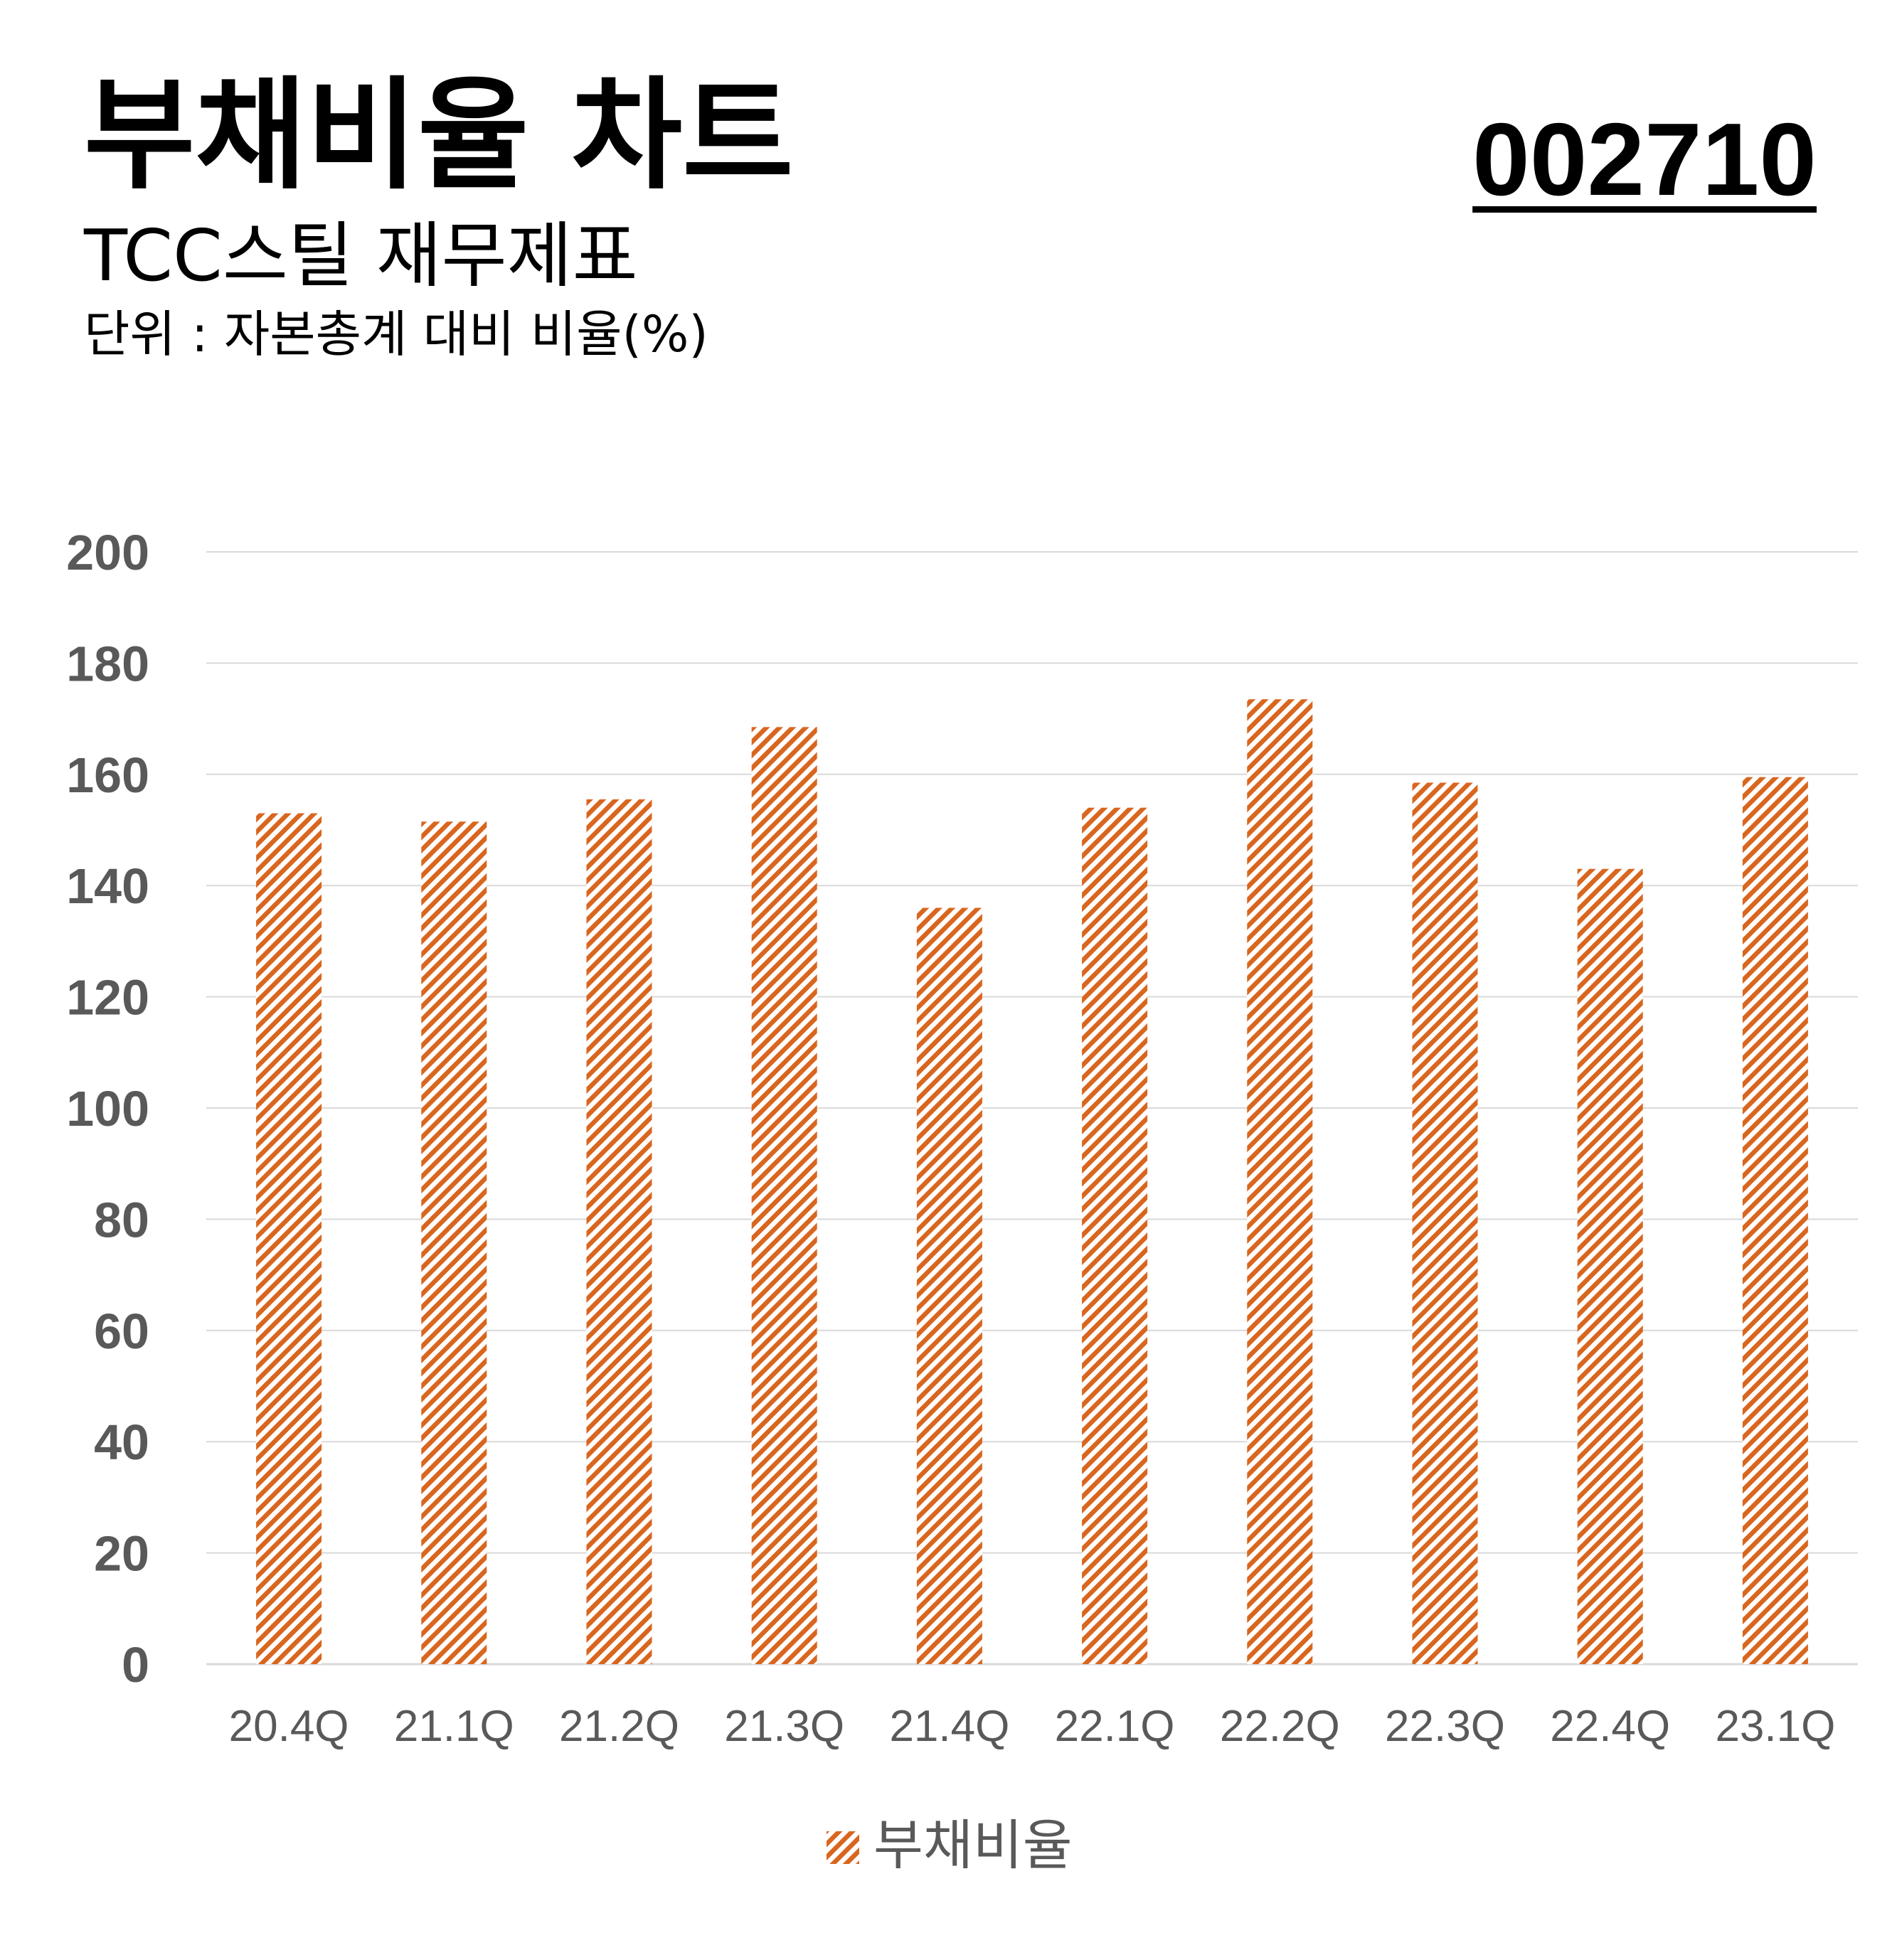 The height and width of the screenshot is (1960, 1897). What do you see at coordinates (619, 1231) in the screenshot?
I see `bar-21.2Q` at bounding box center [619, 1231].